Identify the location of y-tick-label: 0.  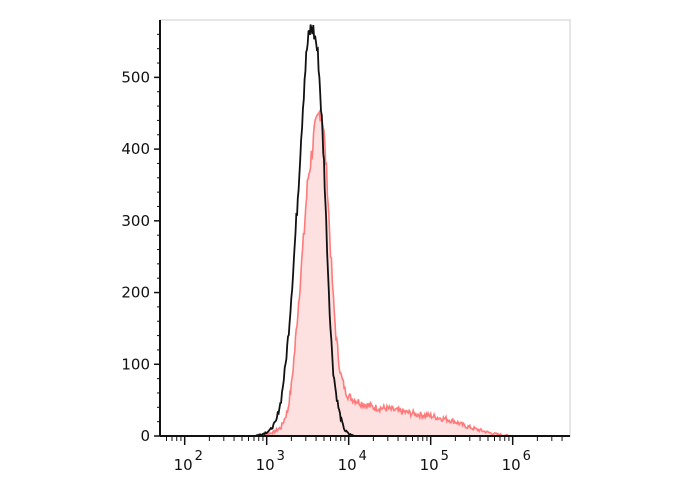
(145, 436).